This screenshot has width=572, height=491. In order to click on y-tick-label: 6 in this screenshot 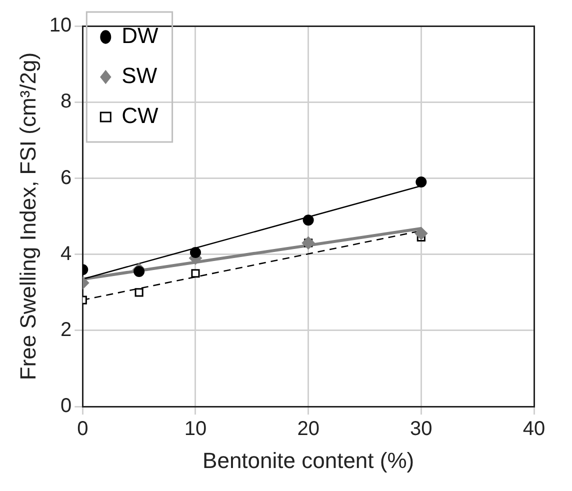, I will do `click(66, 177)`.